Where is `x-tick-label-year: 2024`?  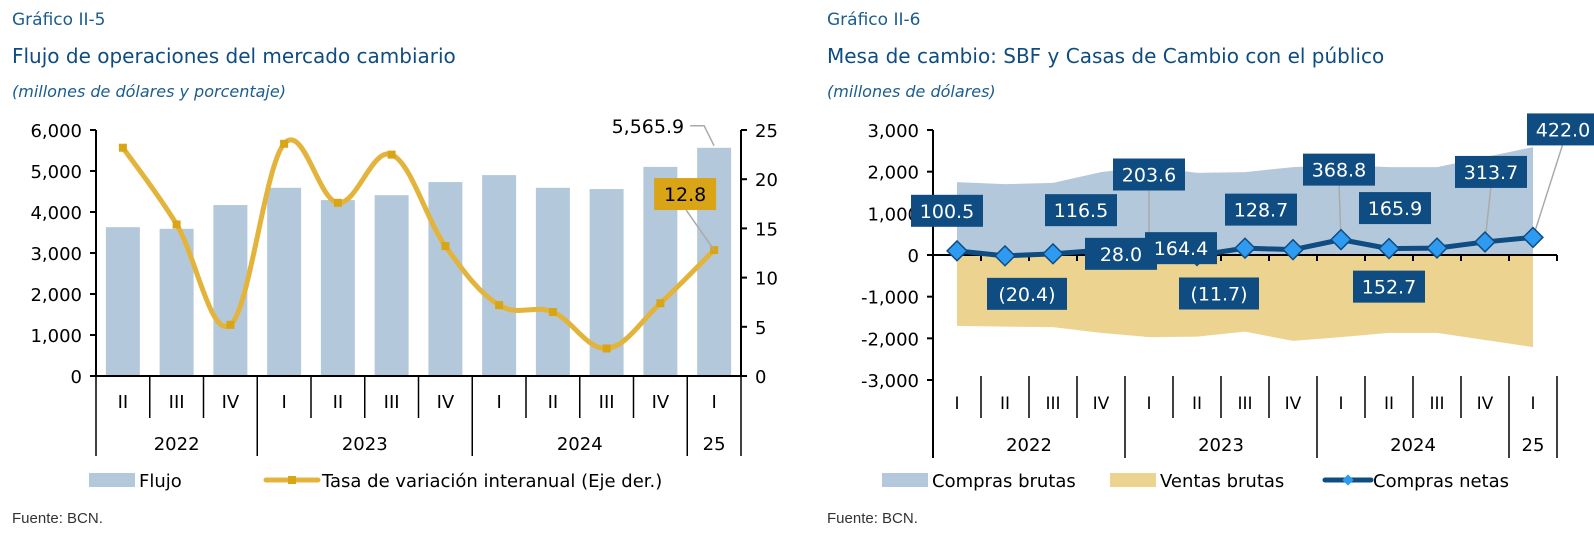
x-tick-label-year: 2024 is located at coordinates (1413, 445).